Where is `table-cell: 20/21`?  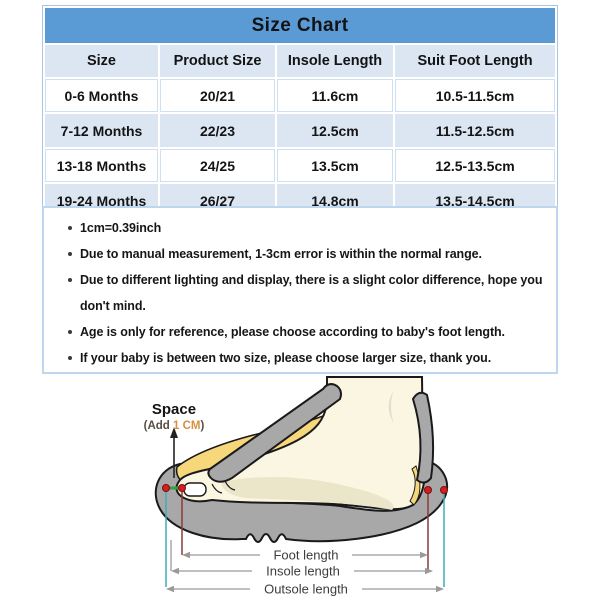 table-cell: 20/21 is located at coordinates (217, 95).